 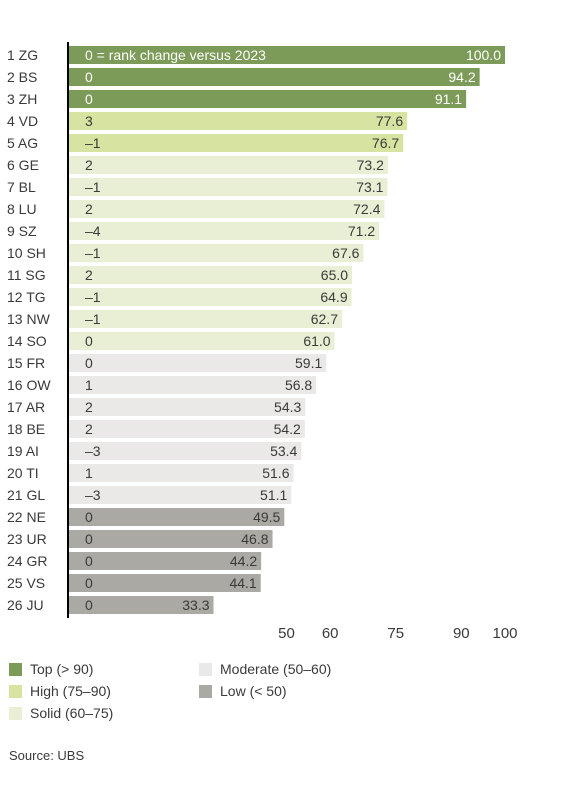 I want to click on value-label: 73.1, so click(x=369, y=187).